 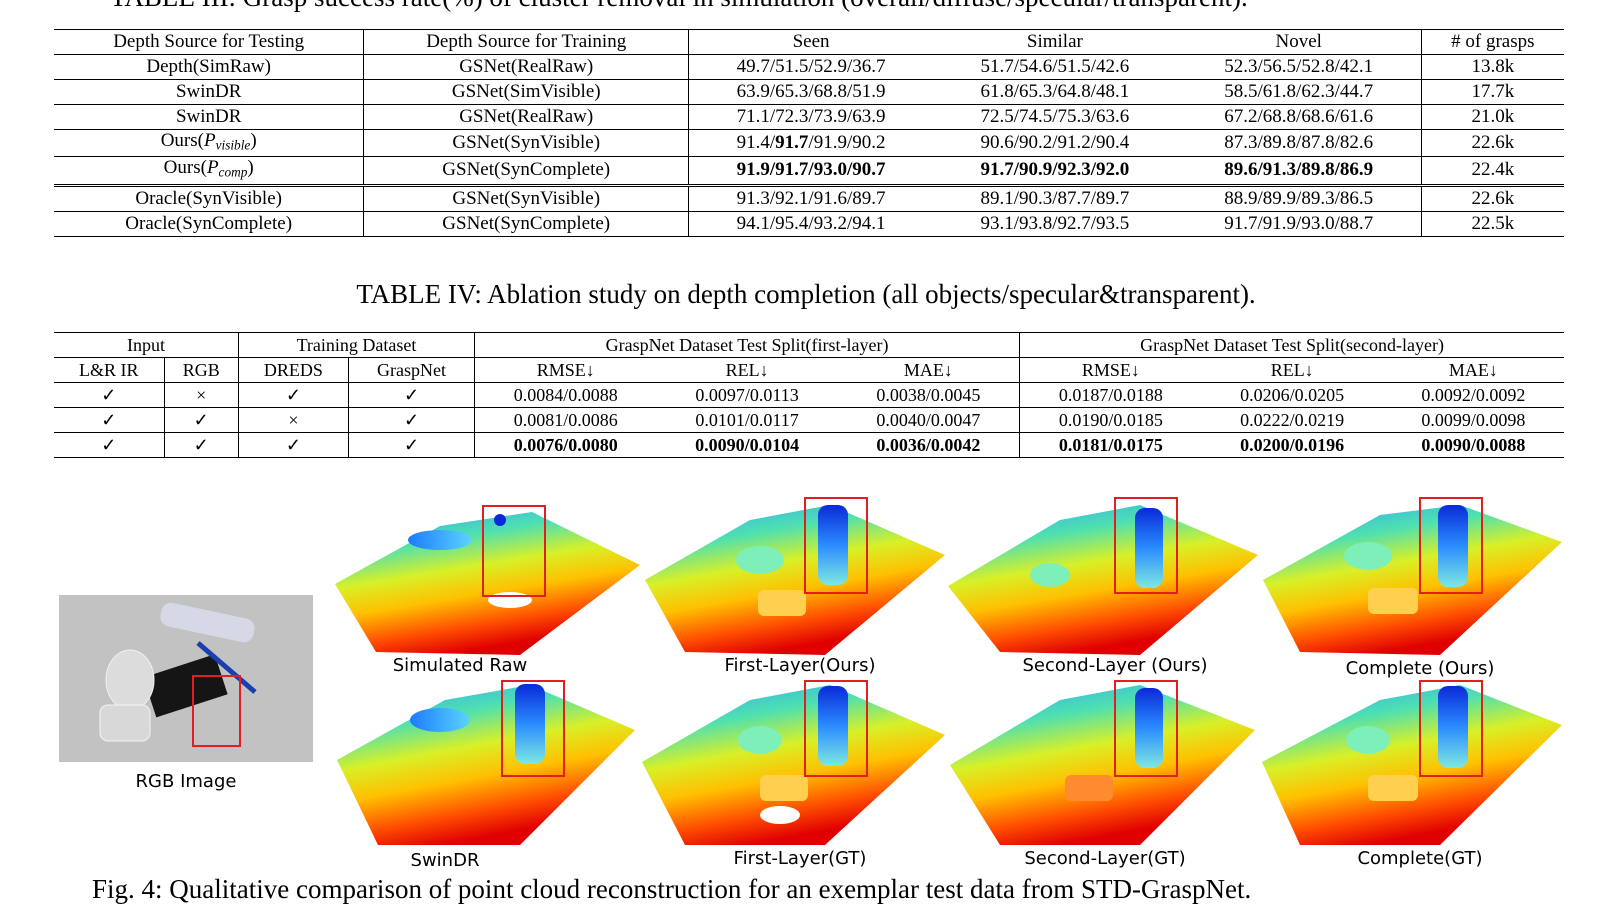 What do you see at coordinates (445, 860) in the screenshot?
I see `panel-label: SwinDR` at bounding box center [445, 860].